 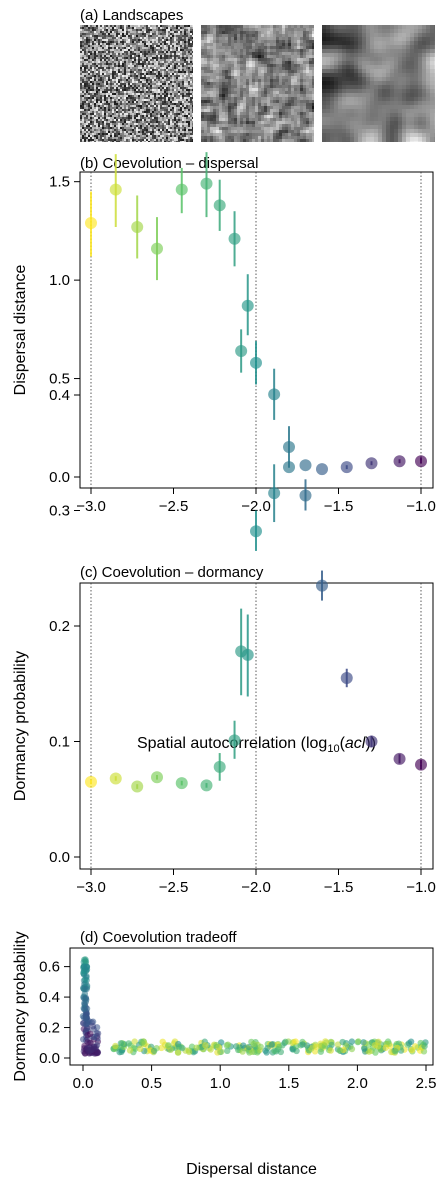 I want to click on y-tick-label-c-1: 0.1, so click(x=59, y=742).